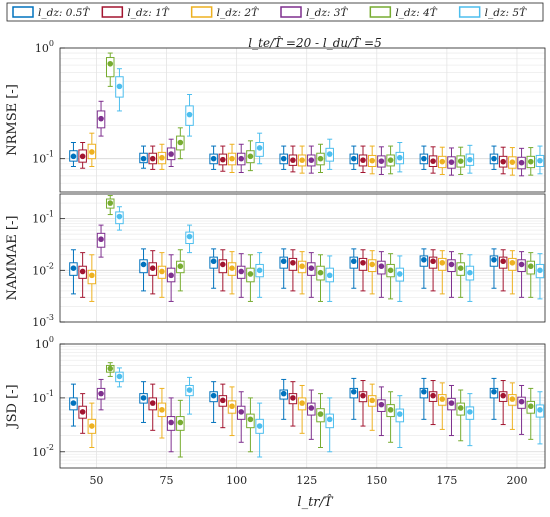  I want to click on x-tick-label: 125, so click(306, 480).